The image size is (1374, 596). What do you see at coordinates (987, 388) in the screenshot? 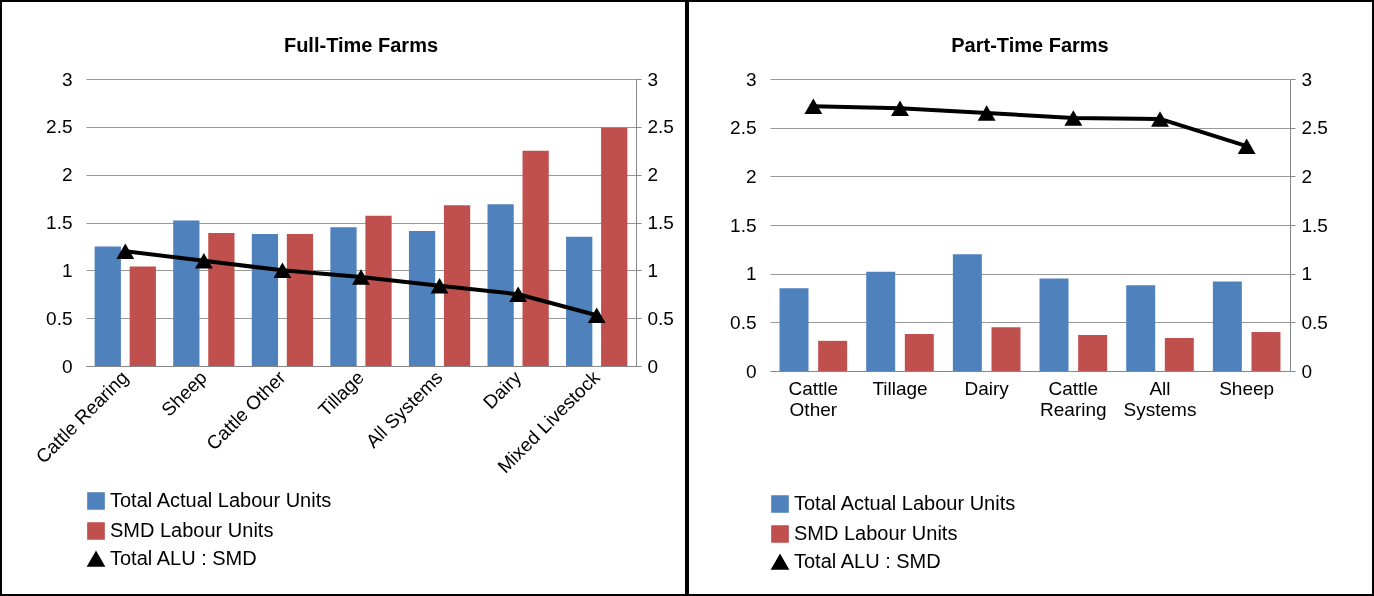
I see `x-tick-label: Dairy` at bounding box center [987, 388].